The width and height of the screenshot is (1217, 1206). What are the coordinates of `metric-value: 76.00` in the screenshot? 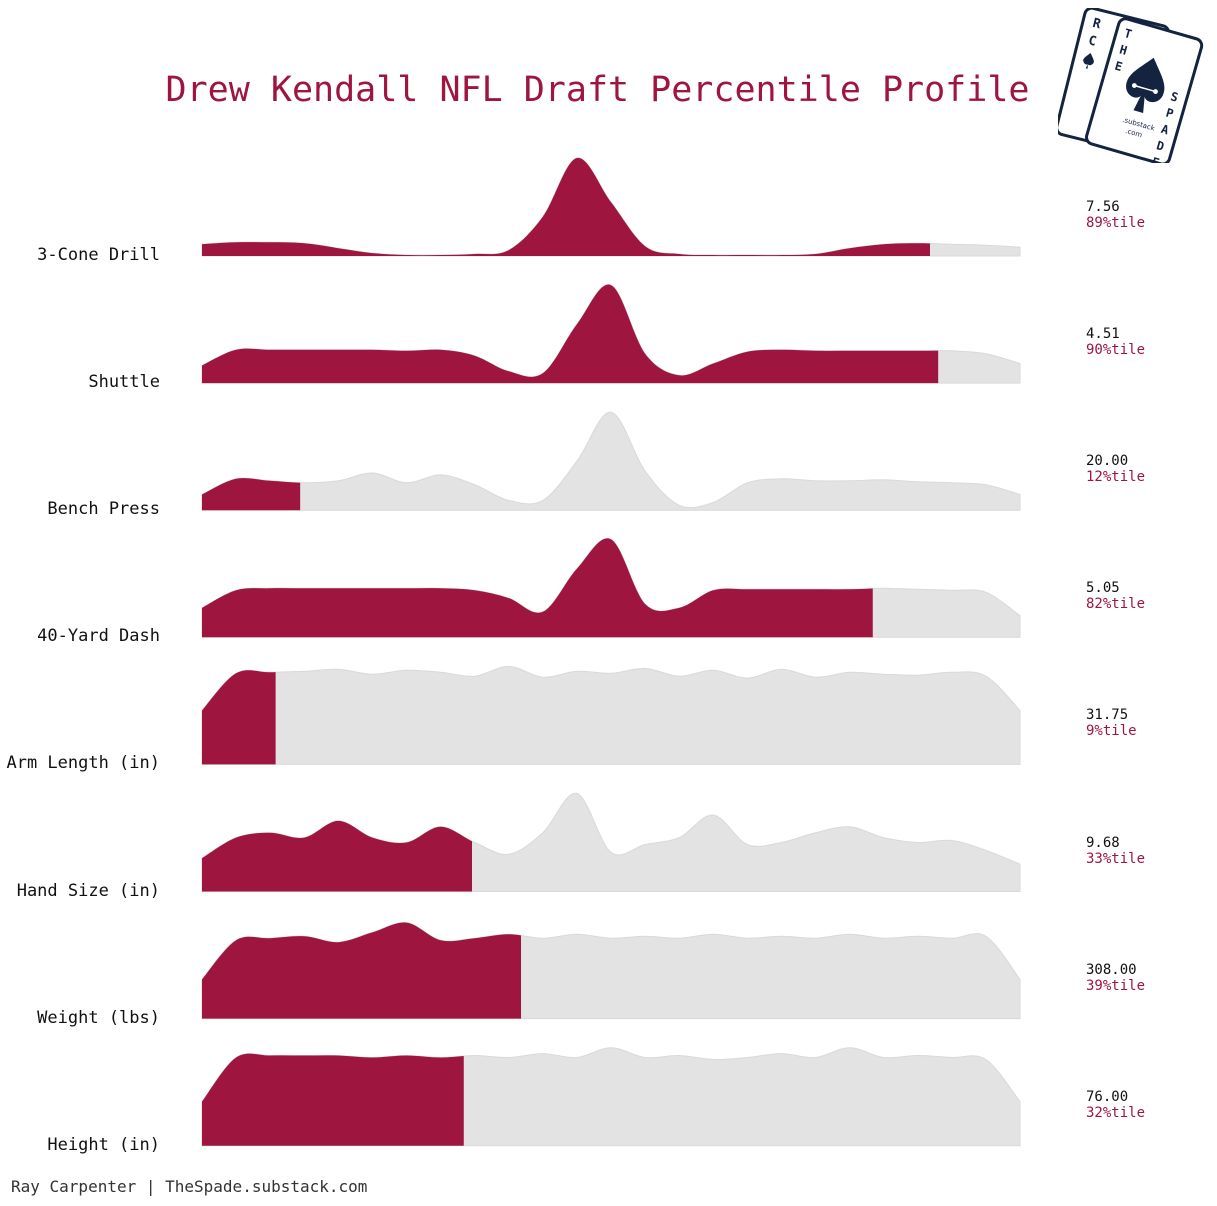 It's located at (1107, 1096).